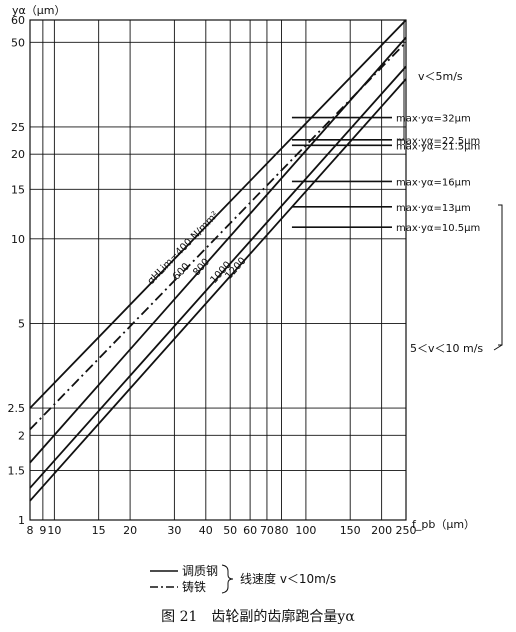  I want to click on x-tick-label: 40, so click(206, 530).